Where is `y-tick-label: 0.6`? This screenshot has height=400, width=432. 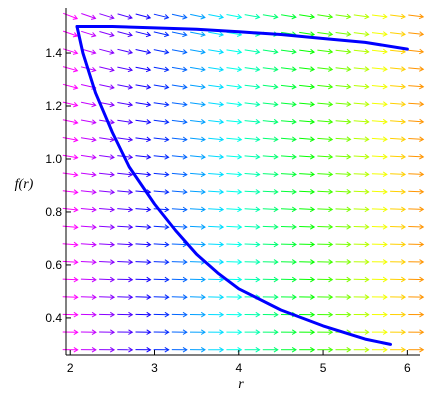 y-tick-label: 0.6 is located at coordinates (53, 265).